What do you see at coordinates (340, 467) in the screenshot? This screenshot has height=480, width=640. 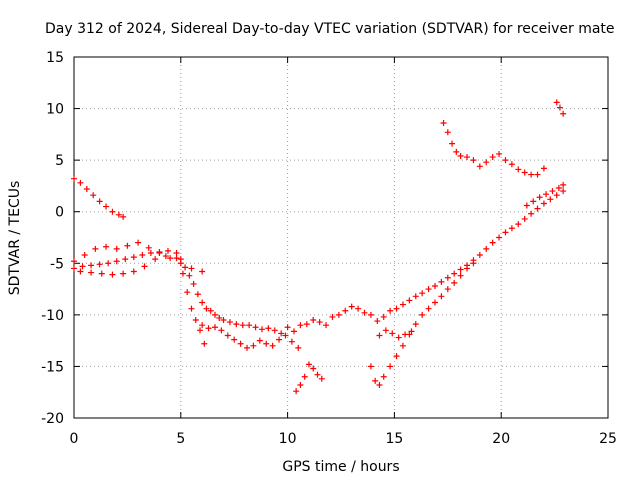 I see `x-axis-label: GPS time / hours` at bounding box center [340, 467].